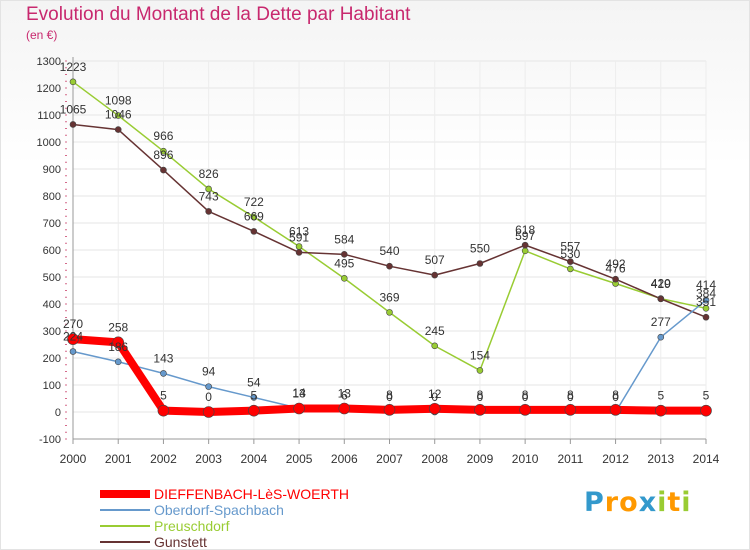 This screenshot has width=750, height=550. I want to click on data-label: 597, so click(525, 236).